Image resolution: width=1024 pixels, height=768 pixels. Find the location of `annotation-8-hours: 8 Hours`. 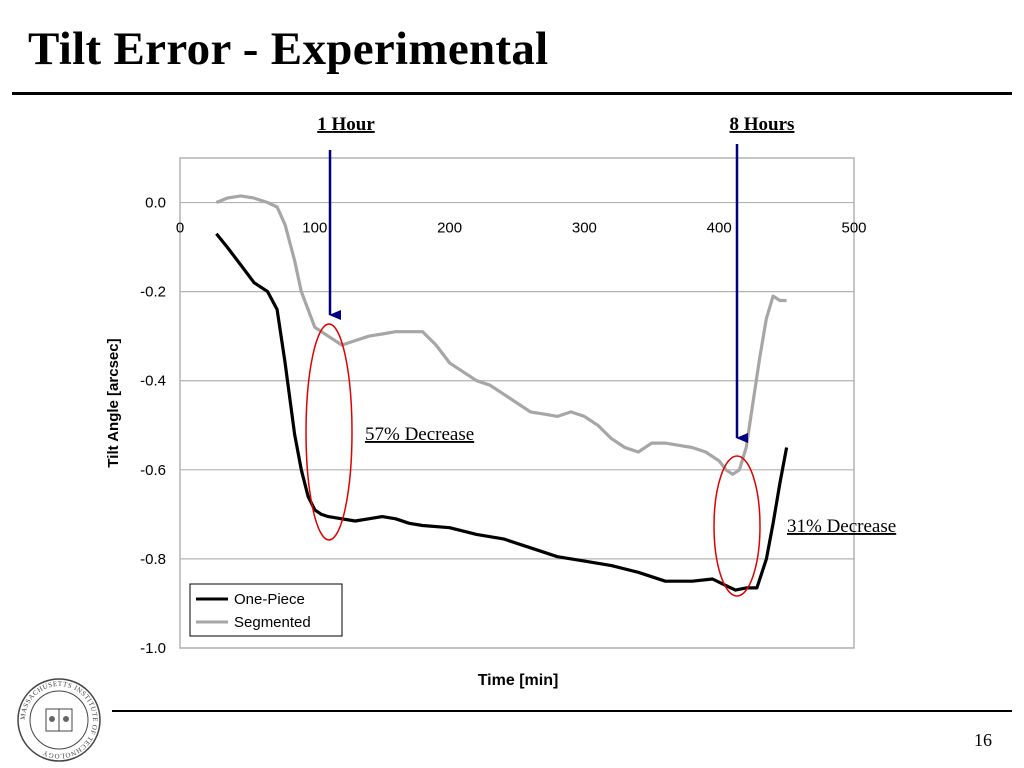

annotation-8-hours: 8 Hours is located at coordinates (762, 124).